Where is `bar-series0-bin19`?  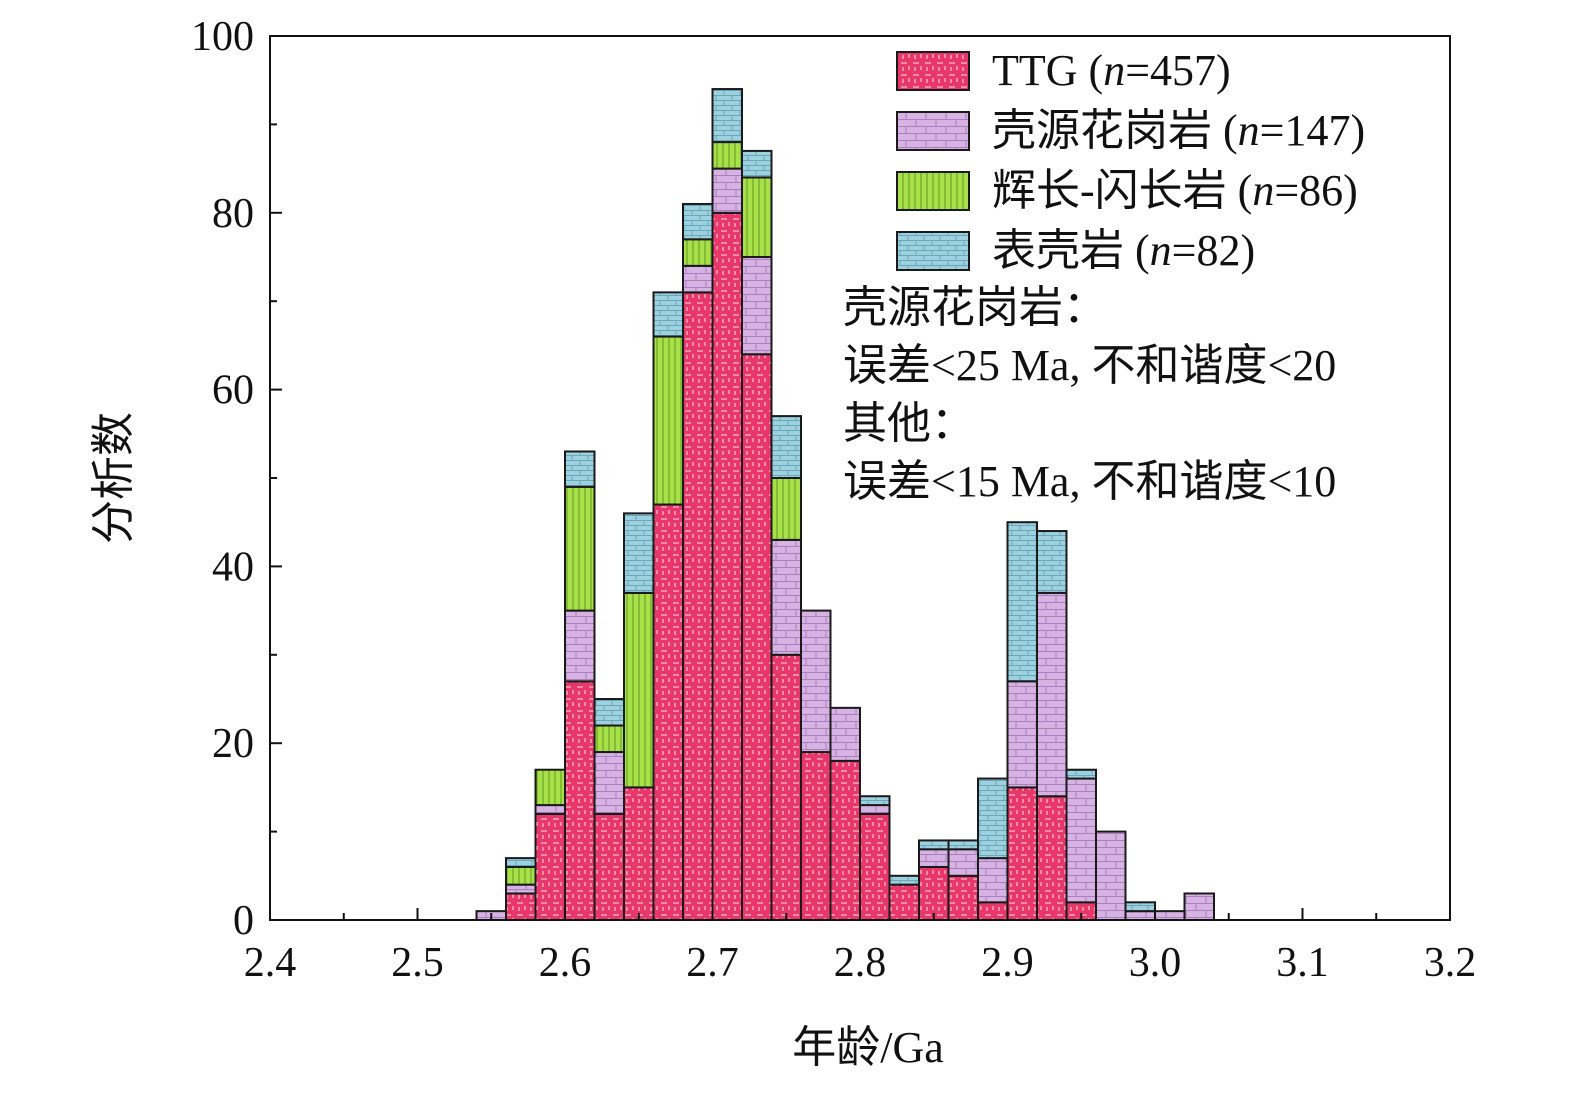 bar-series0-bin19 is located at coordinates (1052, 858).